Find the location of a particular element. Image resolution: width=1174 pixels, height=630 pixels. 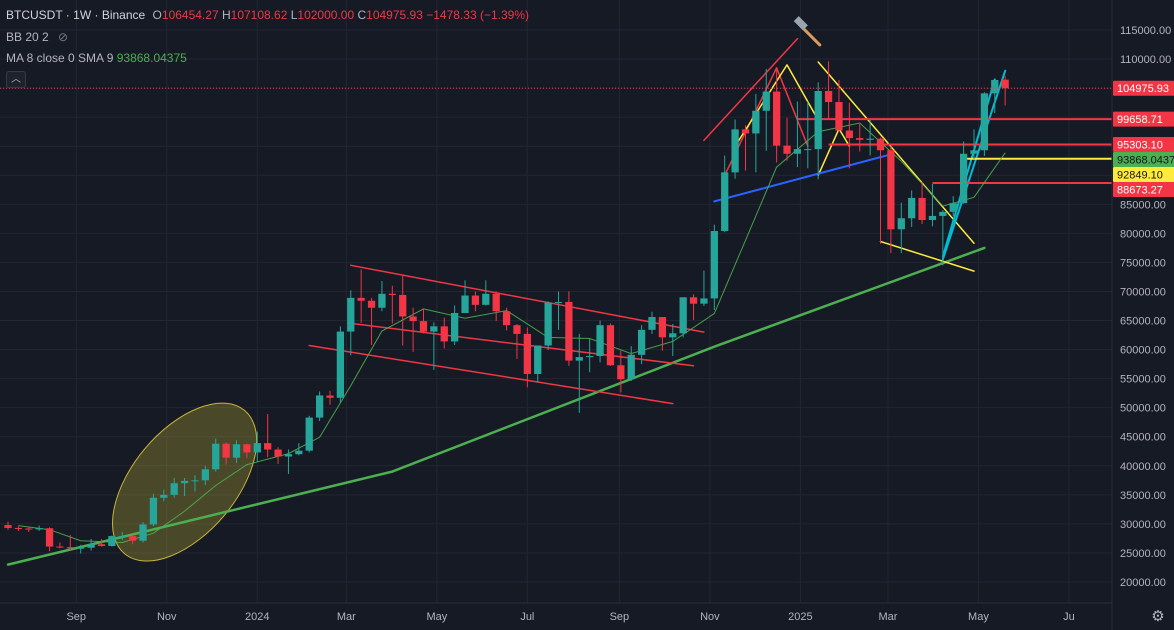

bb-label: BB 20 2 is located at coordinates (27, 37).